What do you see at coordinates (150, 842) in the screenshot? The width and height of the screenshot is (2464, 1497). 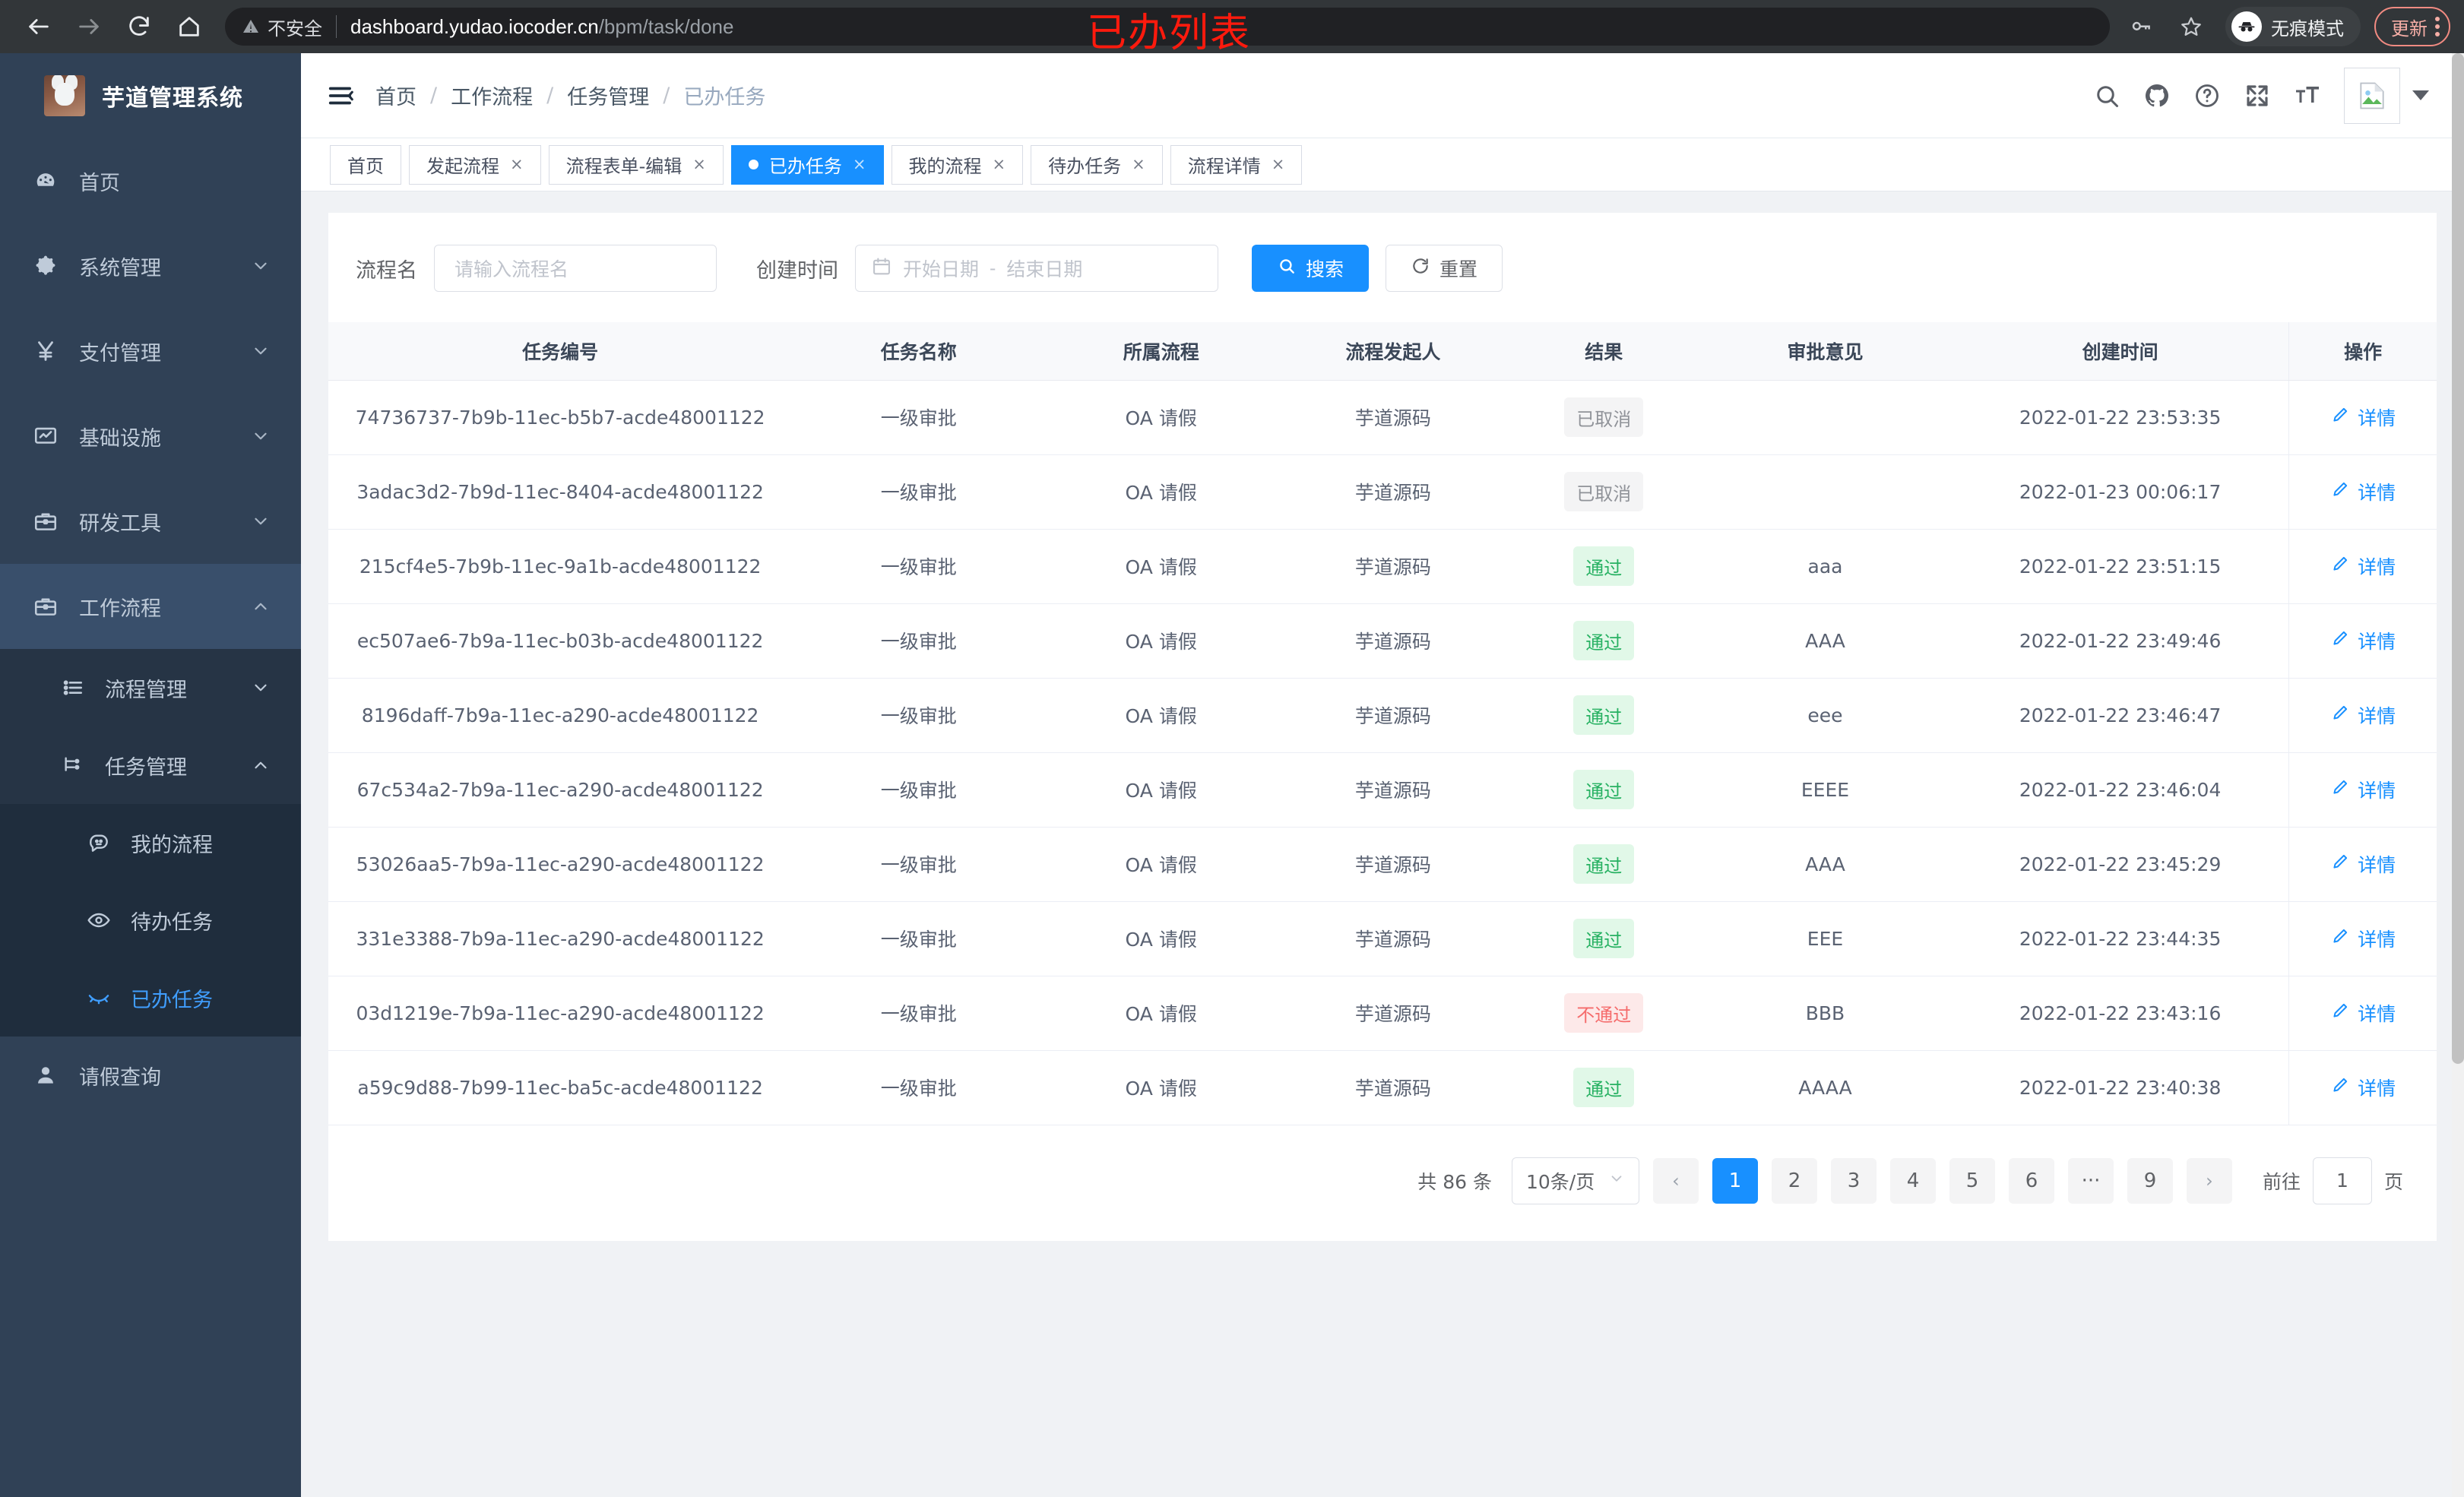 I see `sidebar-item-my-process: 我的流程` at bounding box center [150, 842].